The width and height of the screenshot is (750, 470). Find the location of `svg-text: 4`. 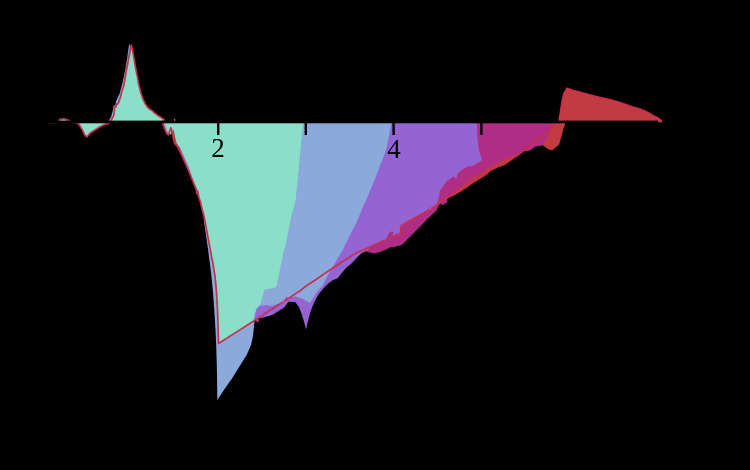

svg-text: 4 is located at coordinates (394, 149).